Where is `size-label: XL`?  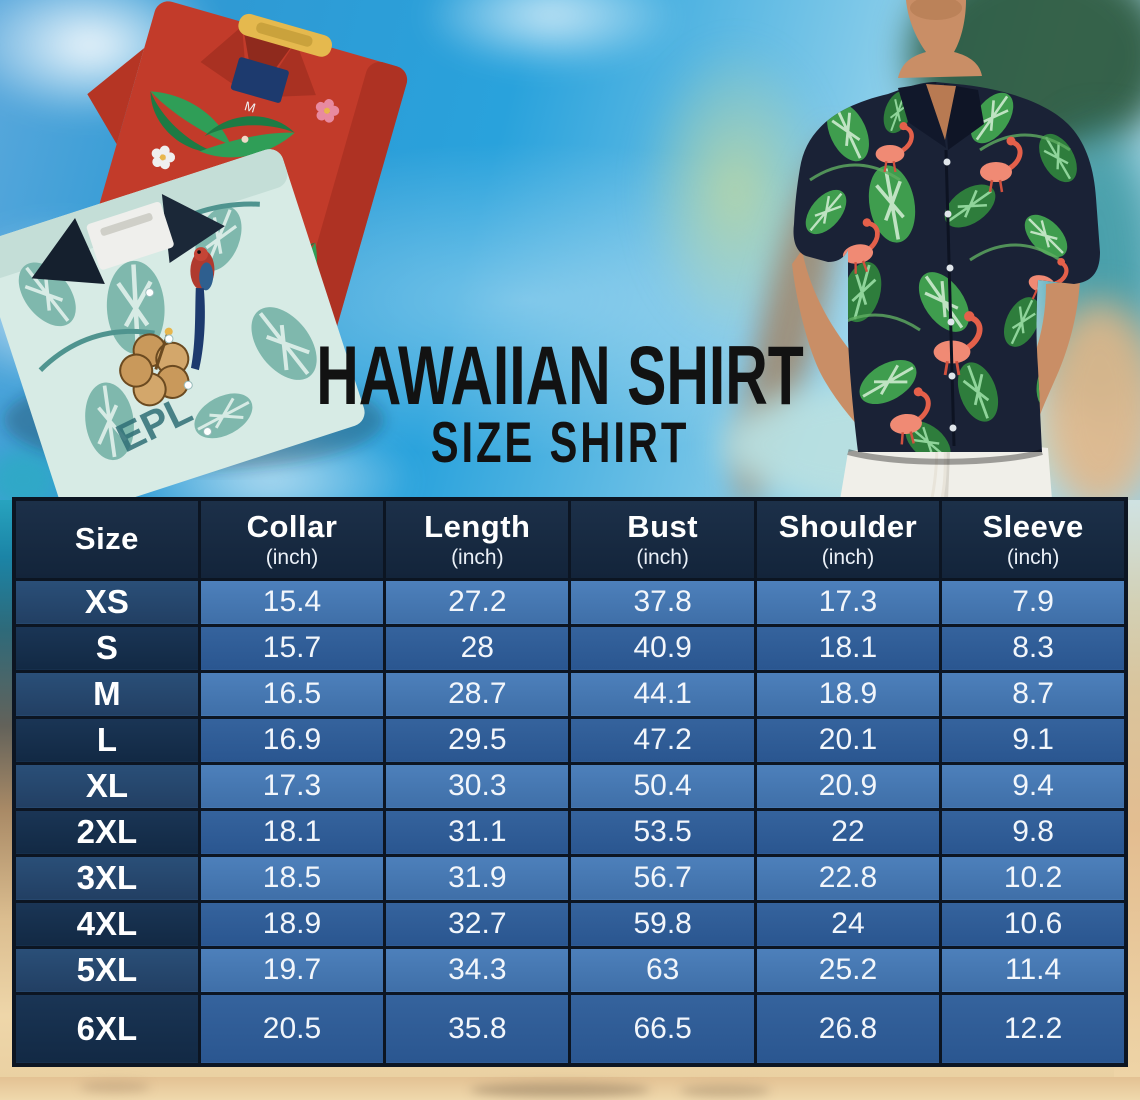
size-label: XL is located at coordinates (106, 786).